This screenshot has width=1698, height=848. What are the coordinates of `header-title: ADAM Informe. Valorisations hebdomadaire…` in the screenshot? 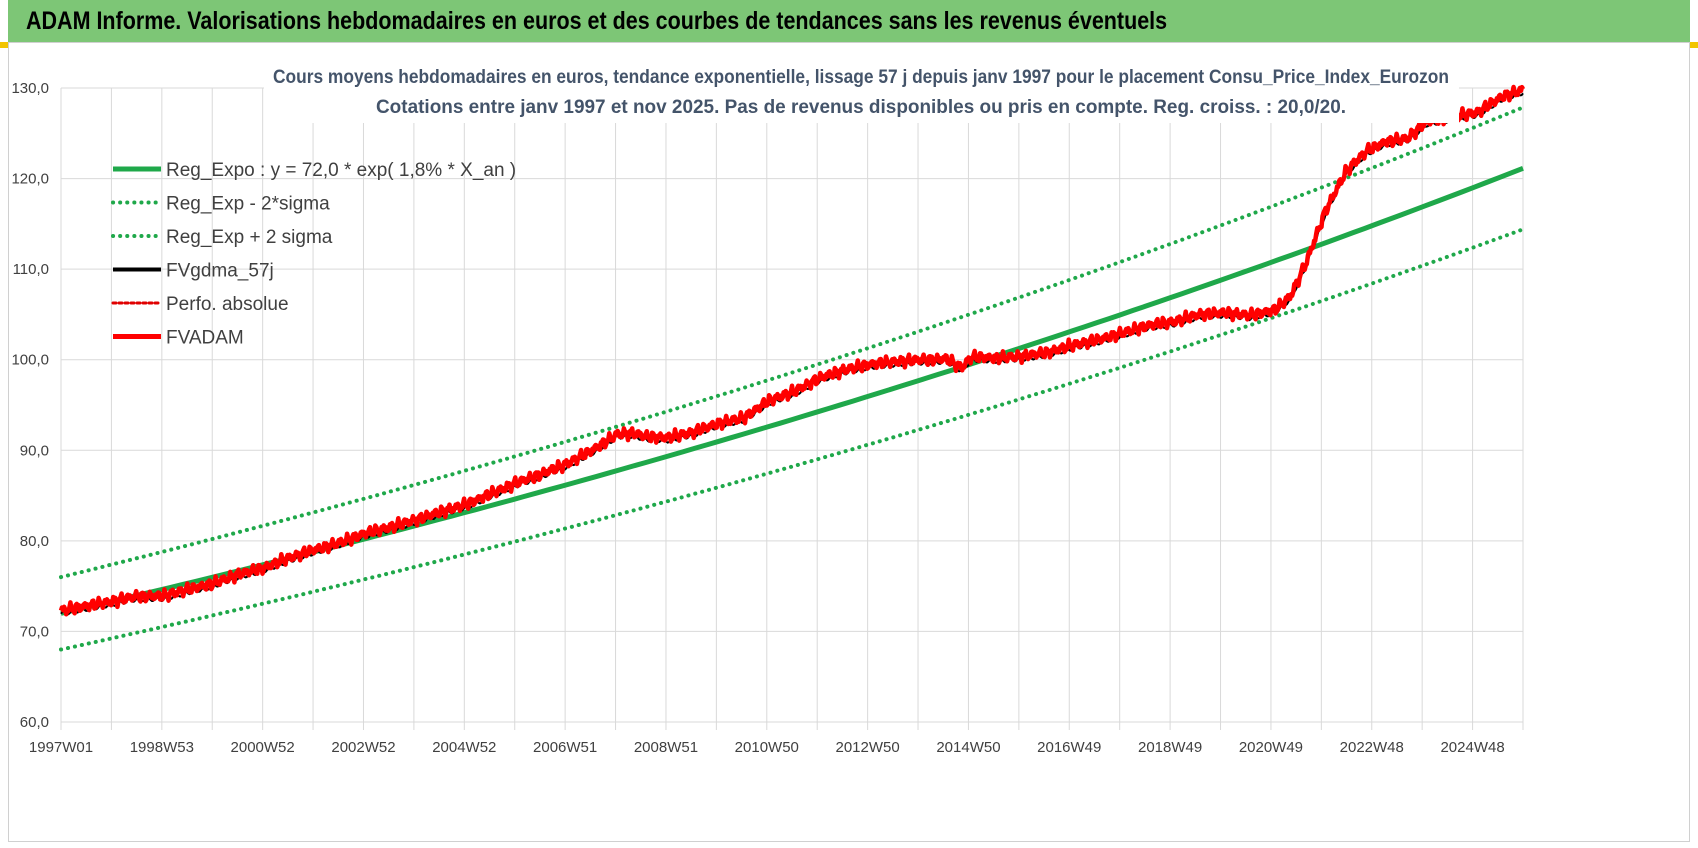 It's located at (597, 21).